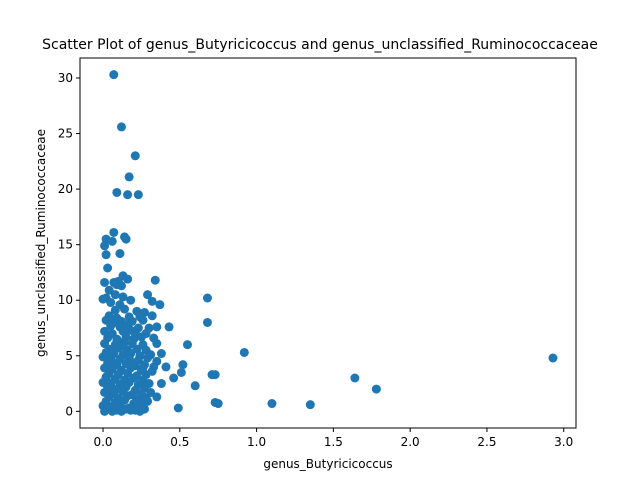 This screenshot has height=480, width=640. I want to click on x-tick-label: 3.0, so click(563, 442).